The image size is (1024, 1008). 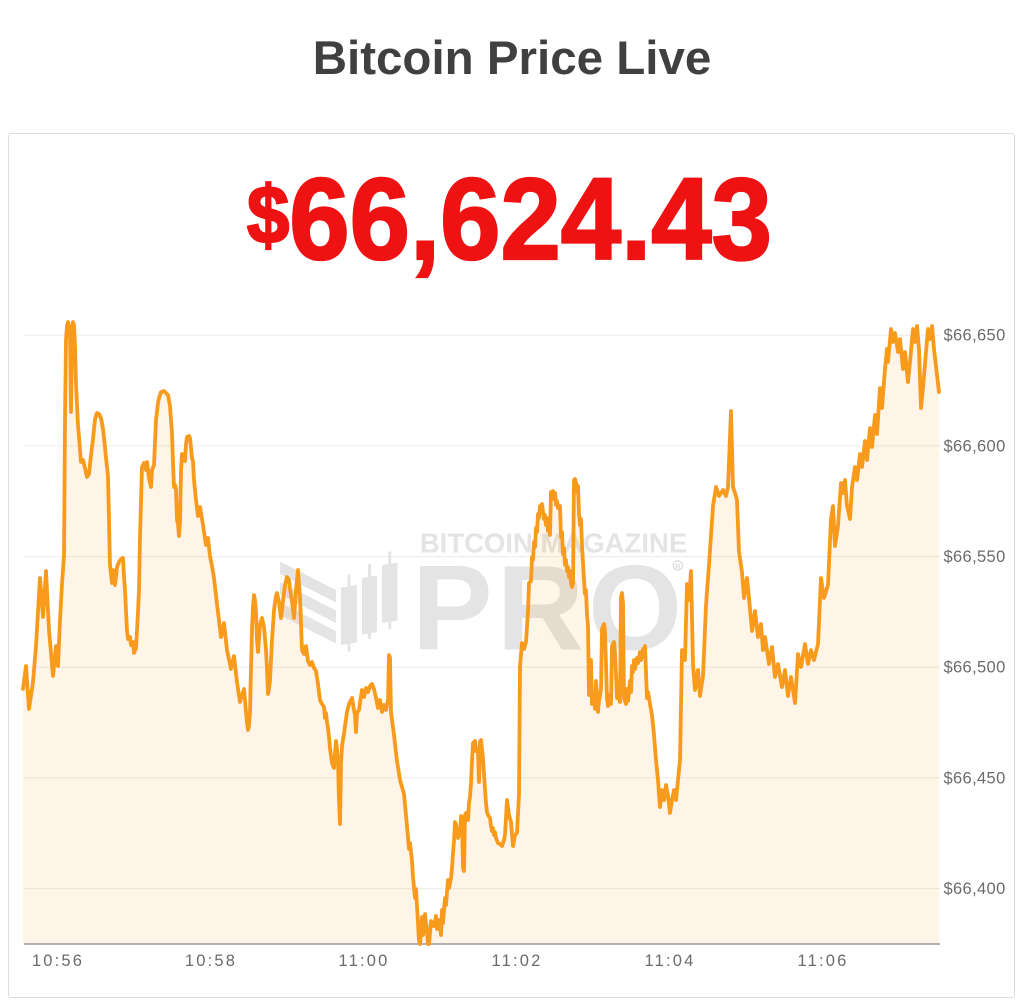 What do you see at coordinates (516, 961) in the screenshot?
I see `svg-text: 11:02` at bounding box center [516, 961].